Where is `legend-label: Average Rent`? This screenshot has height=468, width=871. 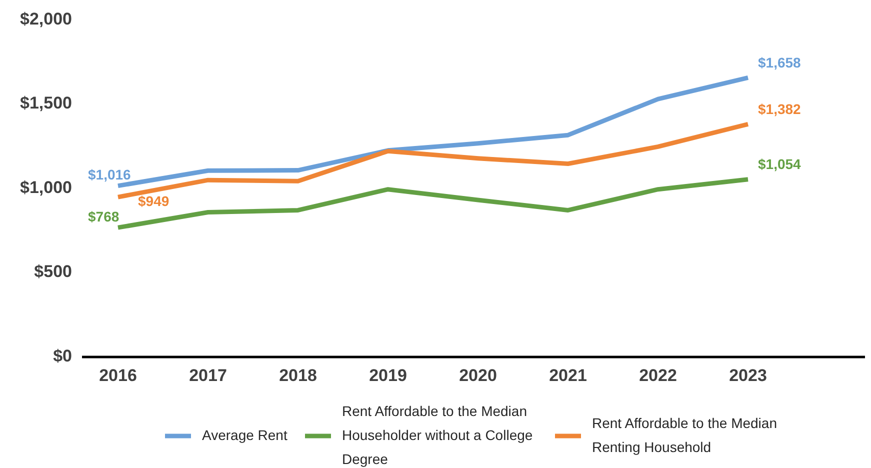
legend-label: Average Rent is located at coordinates (245, 434).